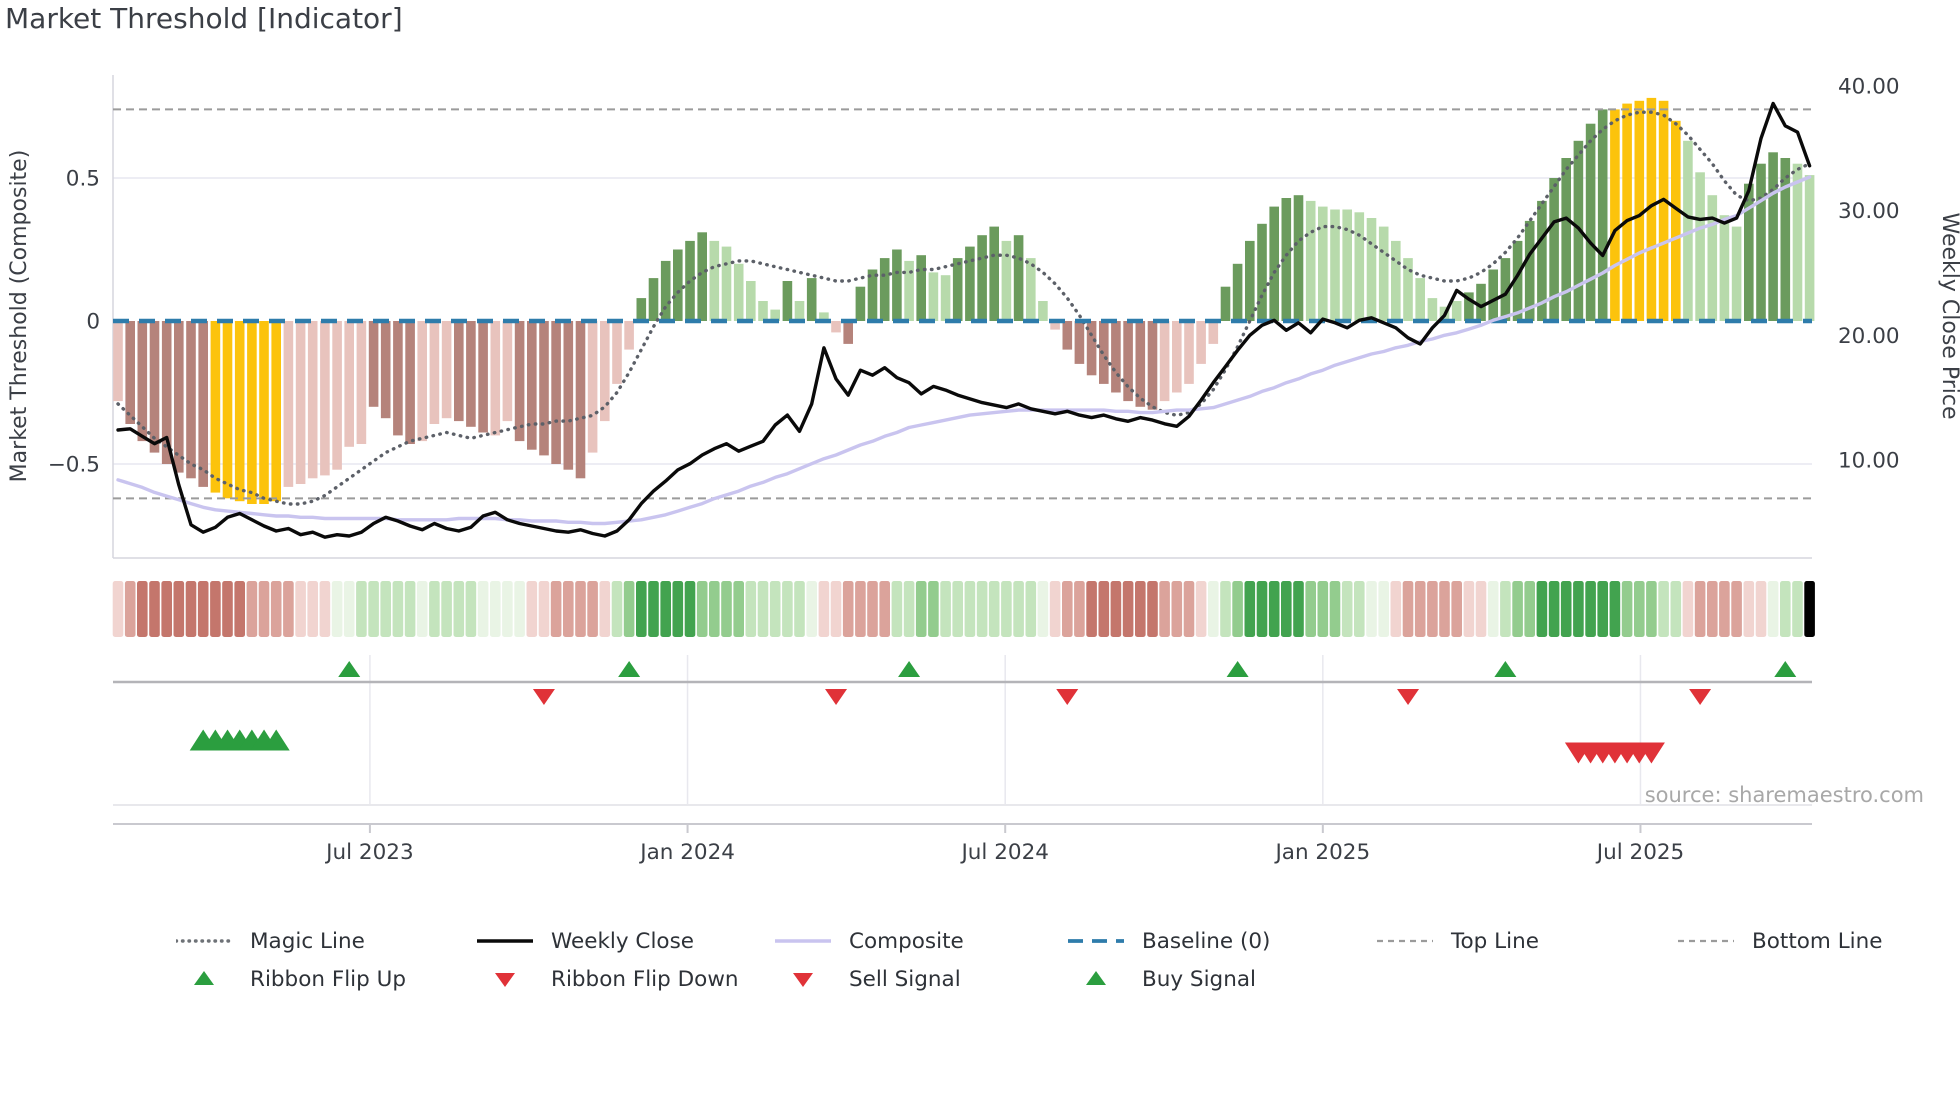  I want to click on x-tick-label: Jan 2024, so click(686, 852).